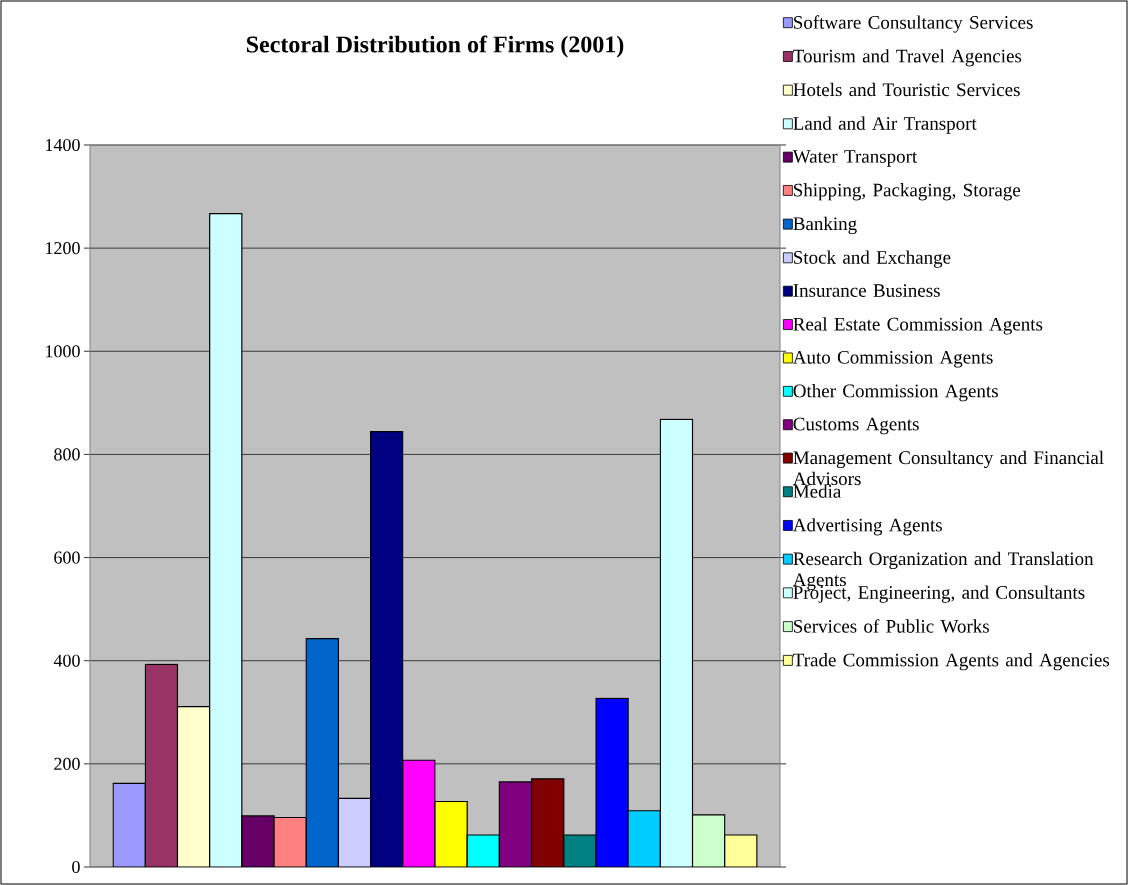  Describe the element at coordinates (76, 867) in the screenshot. I see `y-tick-label: 0` at that location.